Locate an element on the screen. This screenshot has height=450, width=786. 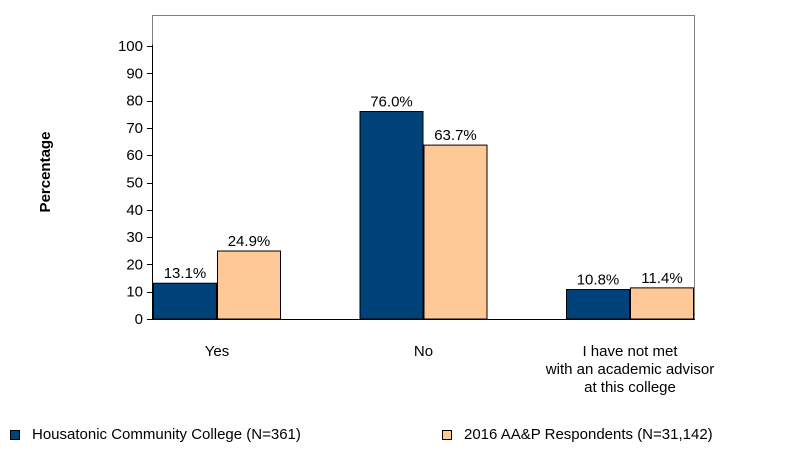
data-label: 24.9% is located at coordinates (249, 241).